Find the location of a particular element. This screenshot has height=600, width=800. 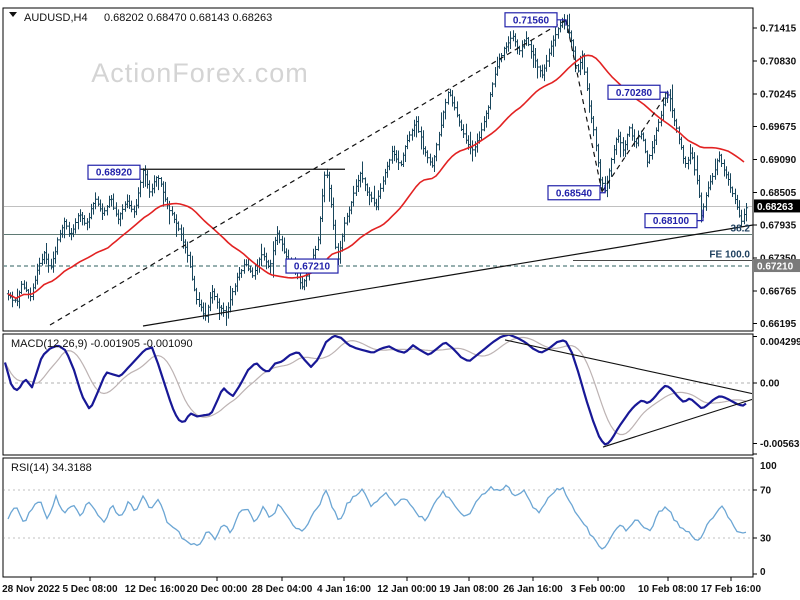

time-axis-label: 17 Feb 16:00 is located at coordinates (731, 589).